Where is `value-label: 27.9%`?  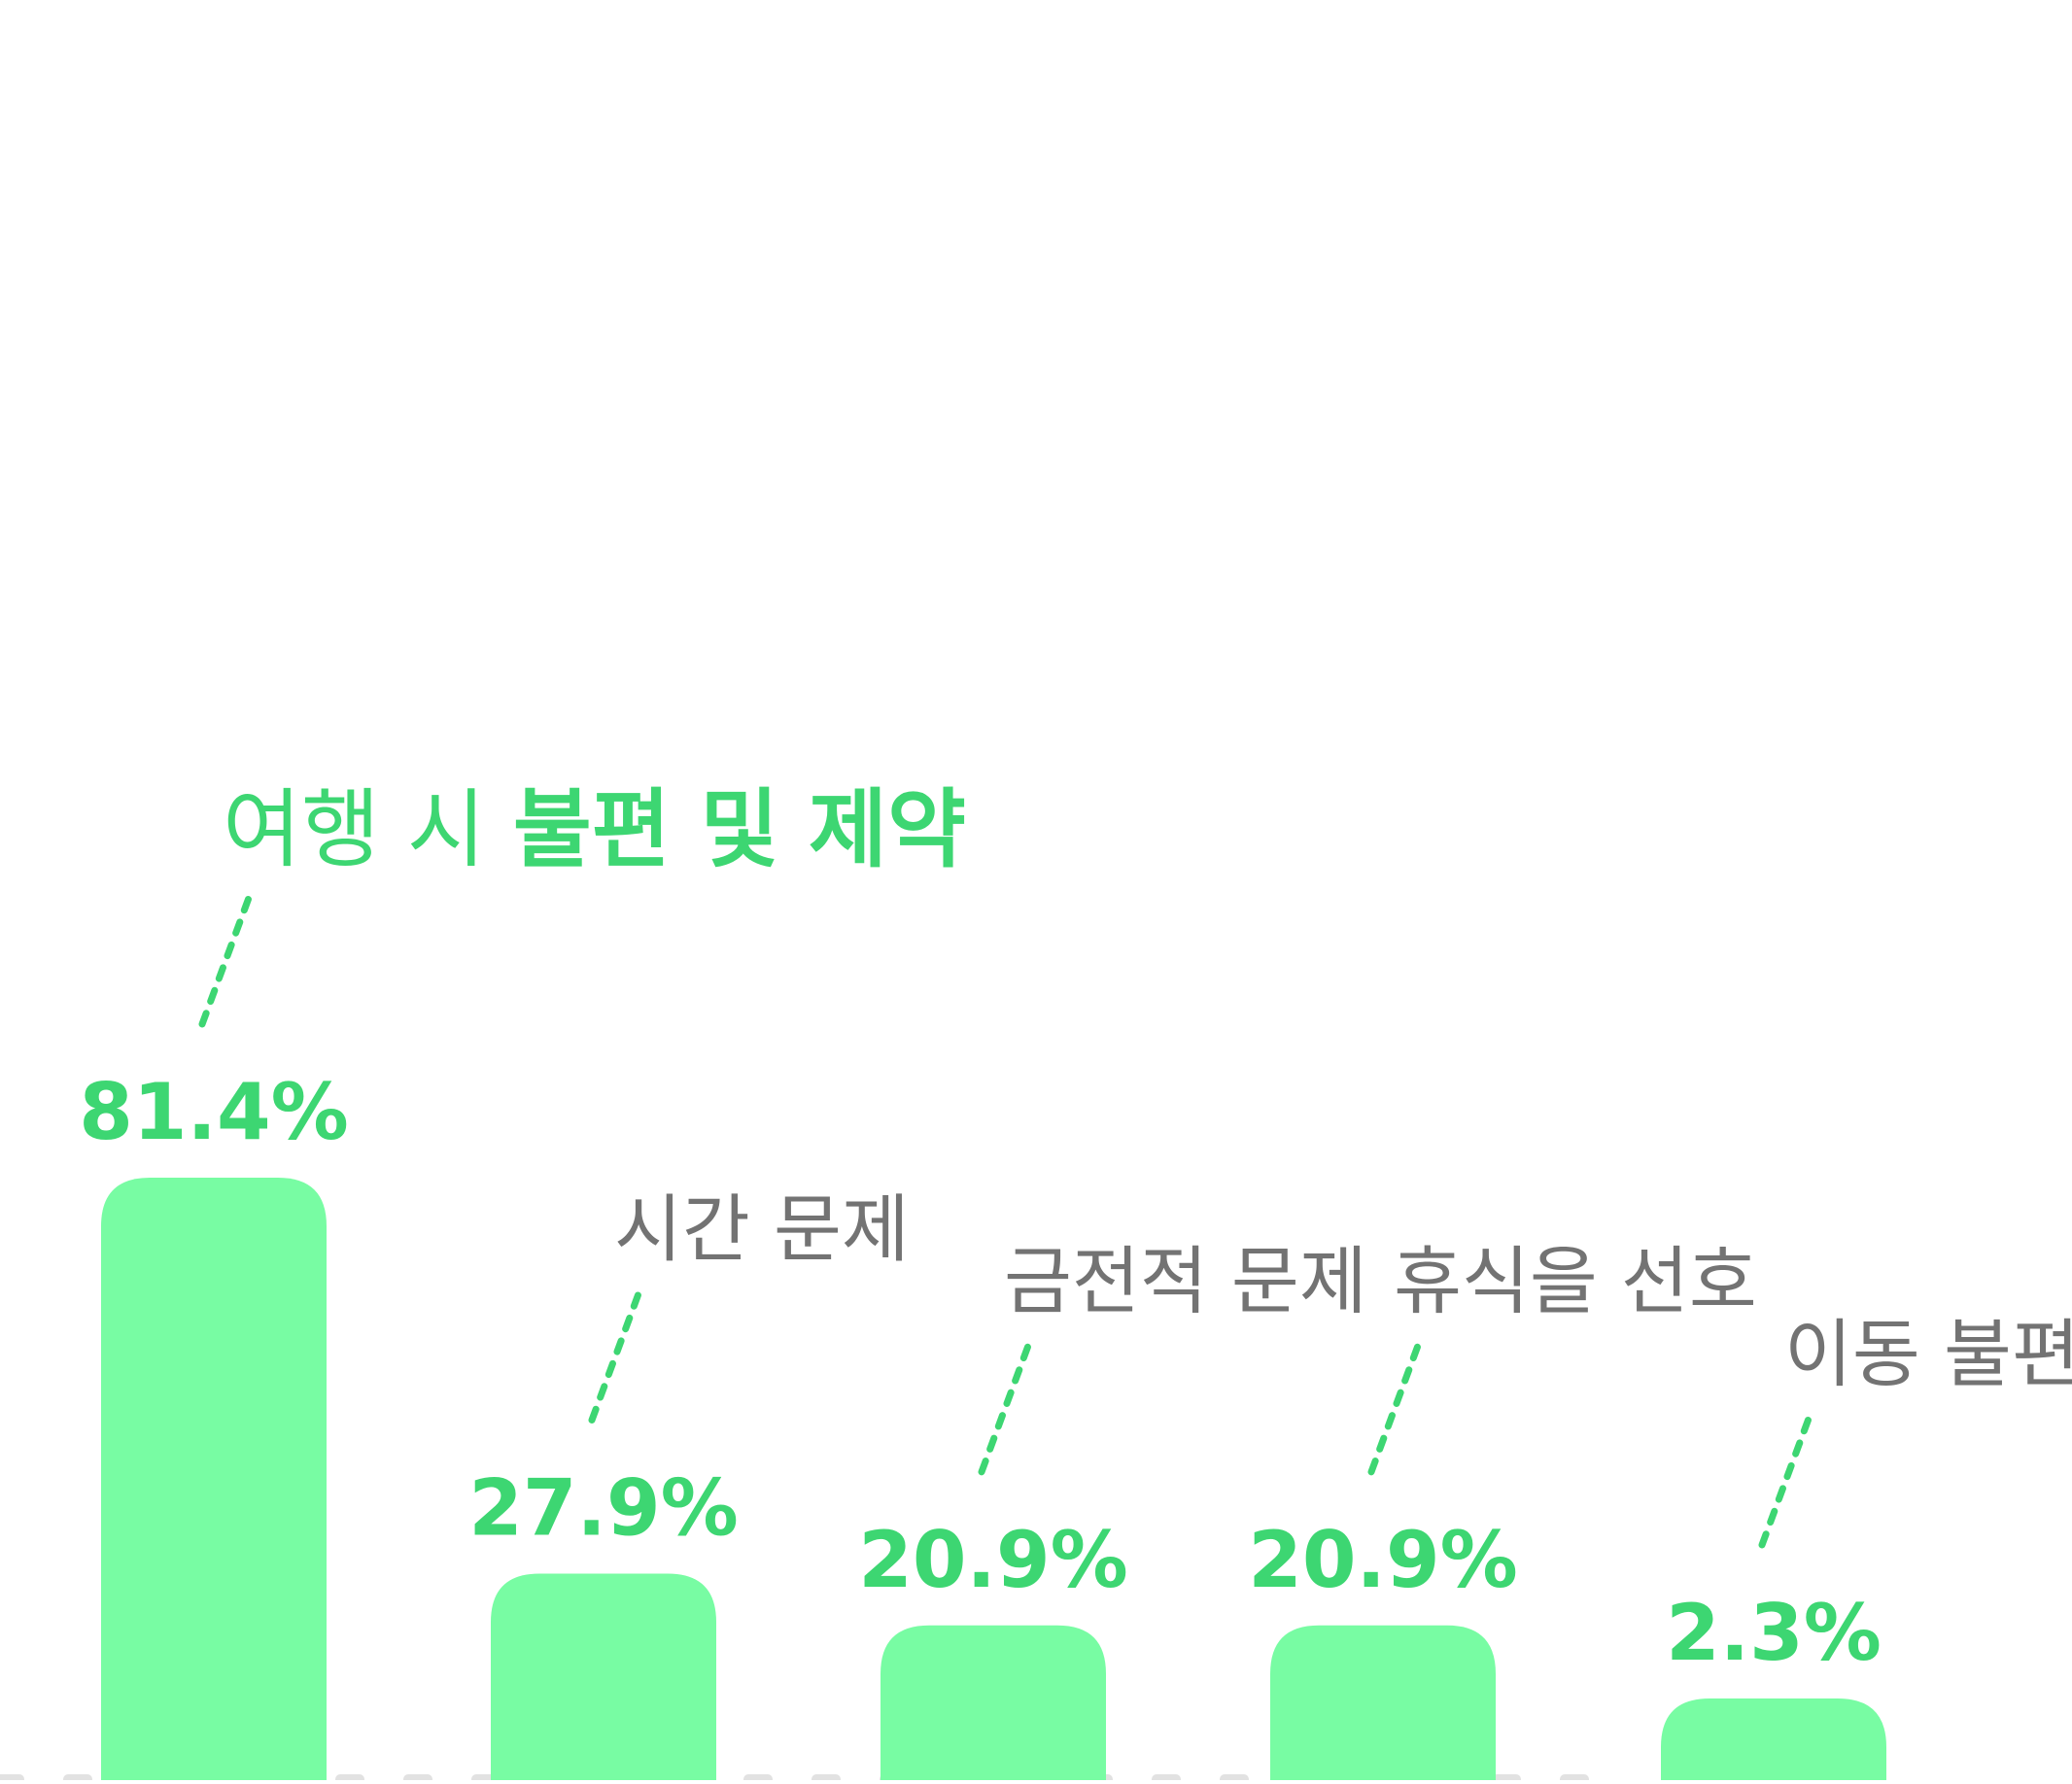
value-label: 27.9% is located at coordinates (603, 1507).